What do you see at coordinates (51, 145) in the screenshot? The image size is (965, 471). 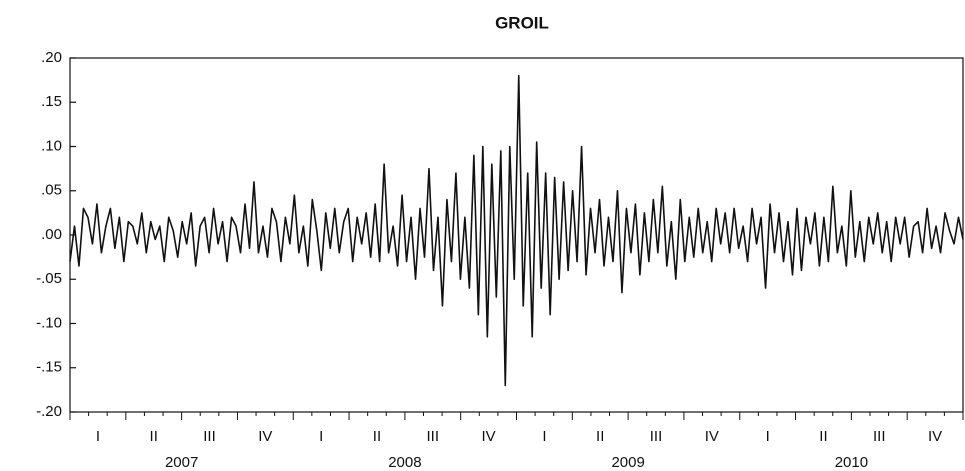 I see `y-tick-label: .10` at bounding box center [51, 145].